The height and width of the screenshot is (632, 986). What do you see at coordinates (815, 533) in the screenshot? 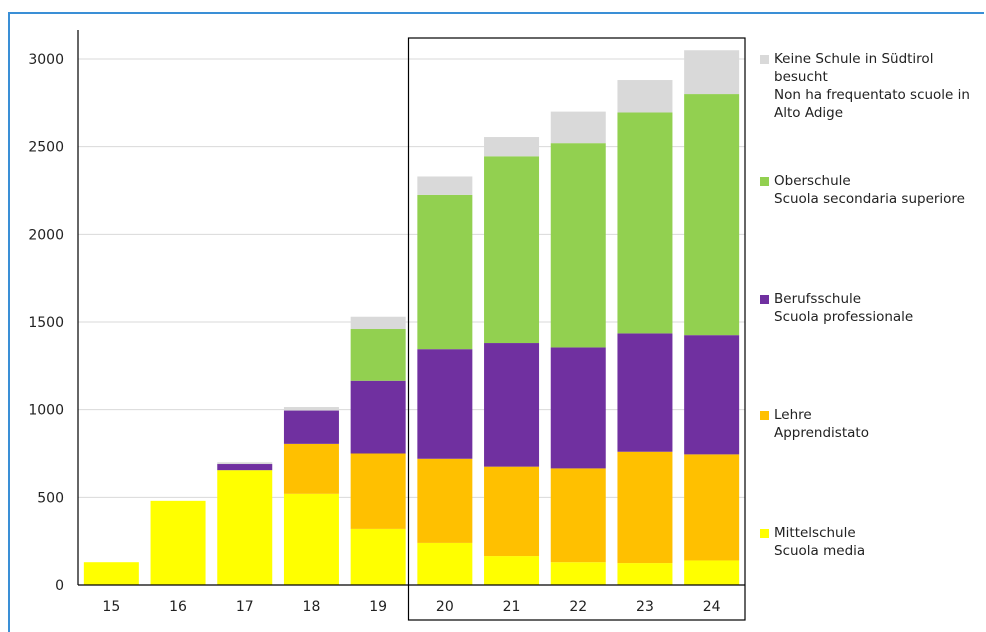
I see `legend-label: Mittelschule` at bounding box center [815, 533].